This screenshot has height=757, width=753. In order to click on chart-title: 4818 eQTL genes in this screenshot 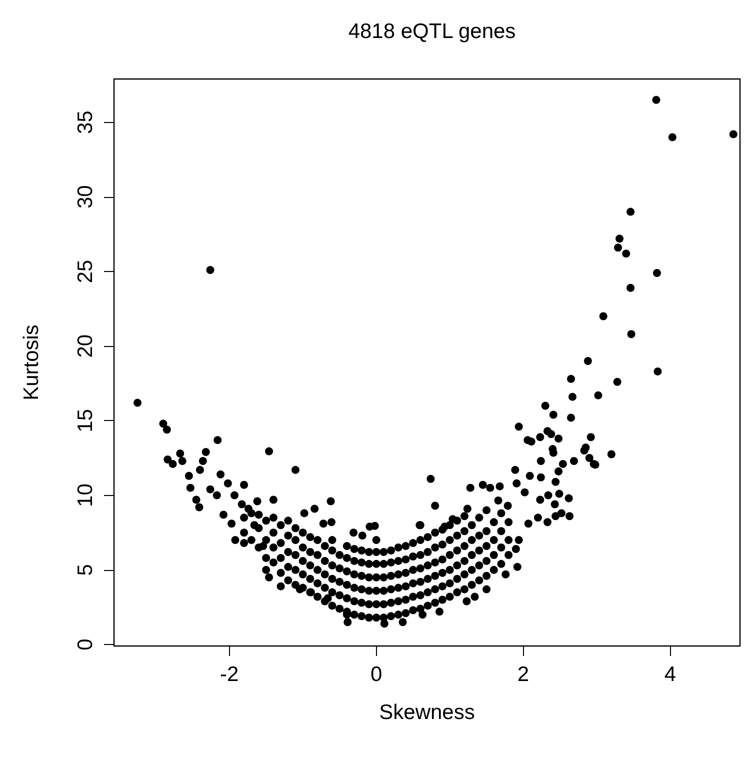, I will do `click(432, 31)`.